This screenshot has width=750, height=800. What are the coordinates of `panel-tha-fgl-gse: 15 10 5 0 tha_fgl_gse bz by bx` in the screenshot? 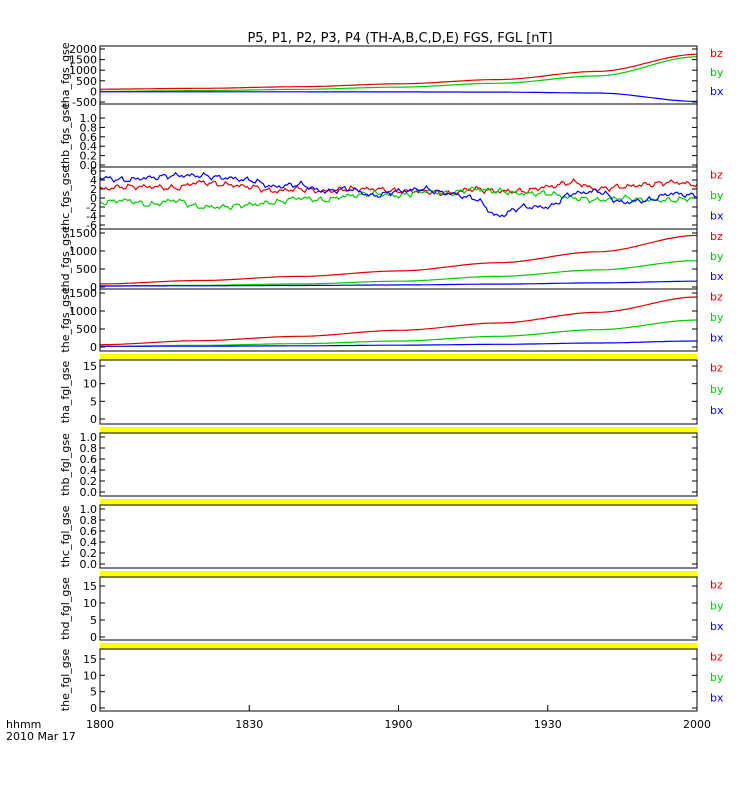 It's located at (391, 396).